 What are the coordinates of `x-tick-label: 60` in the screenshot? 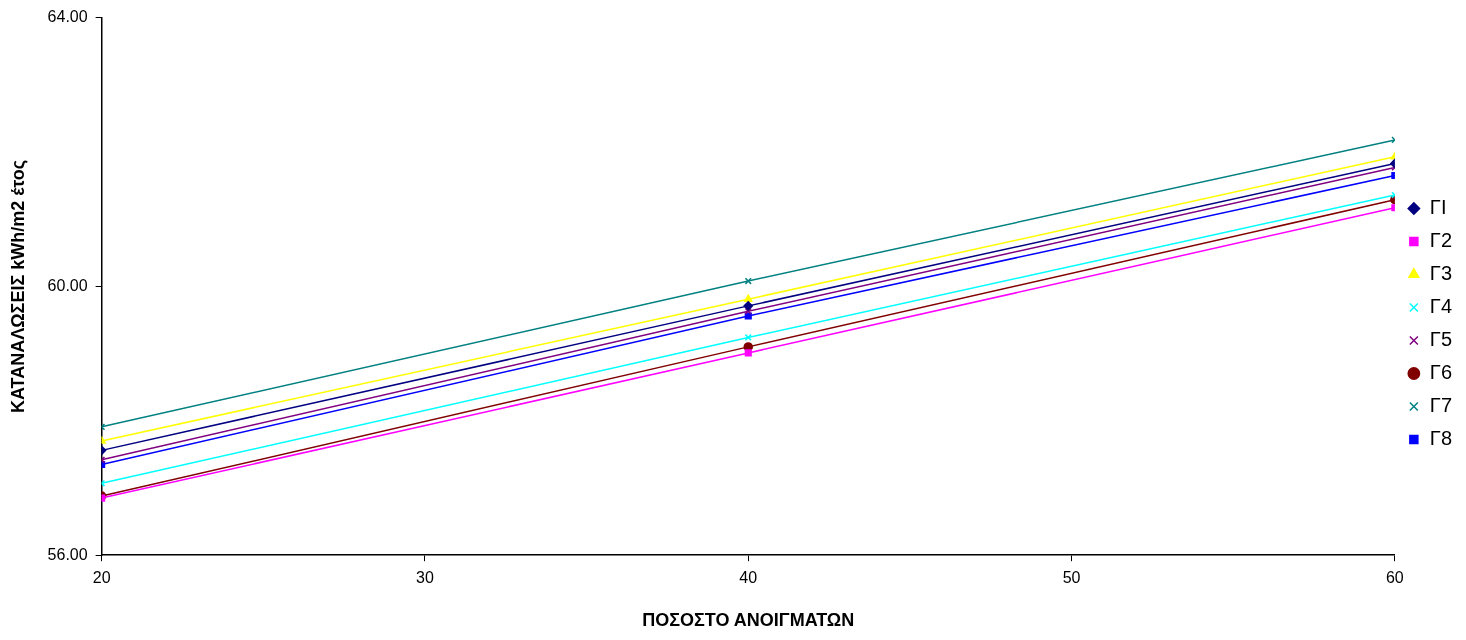 It's located at (1394, 578).